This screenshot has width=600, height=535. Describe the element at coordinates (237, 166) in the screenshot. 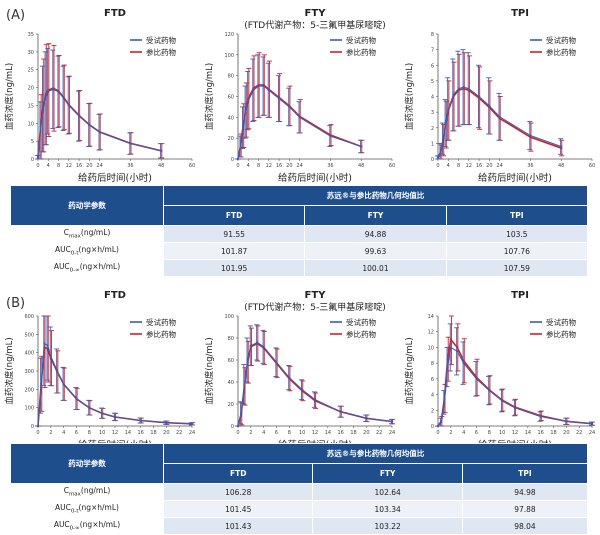

I see `x-tick-label: 0` at that location.